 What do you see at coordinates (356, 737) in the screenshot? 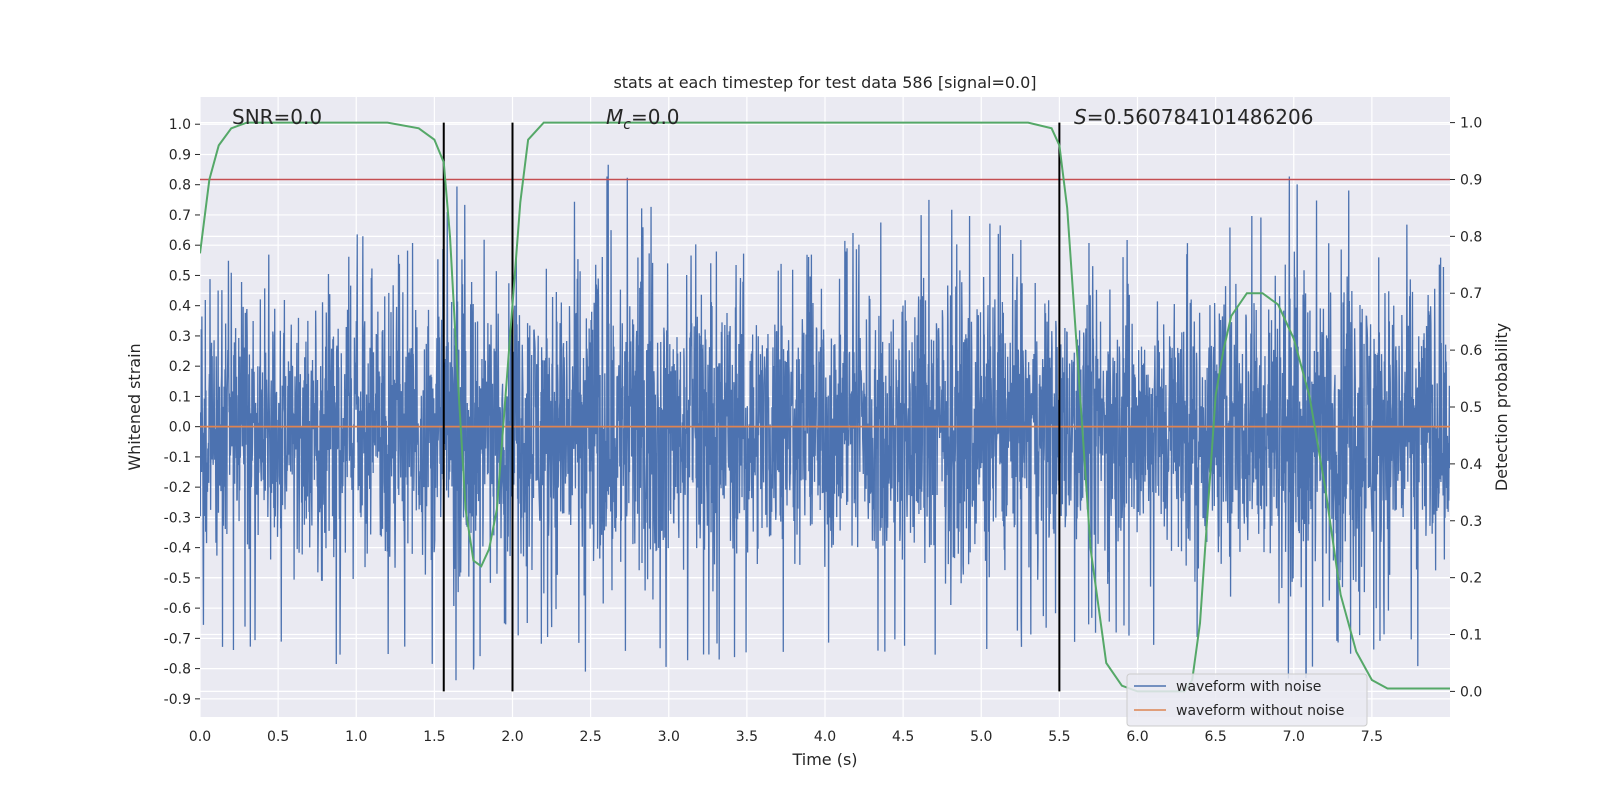
I see `x-tick-label: 1.0` at bounding box center [356, 737].